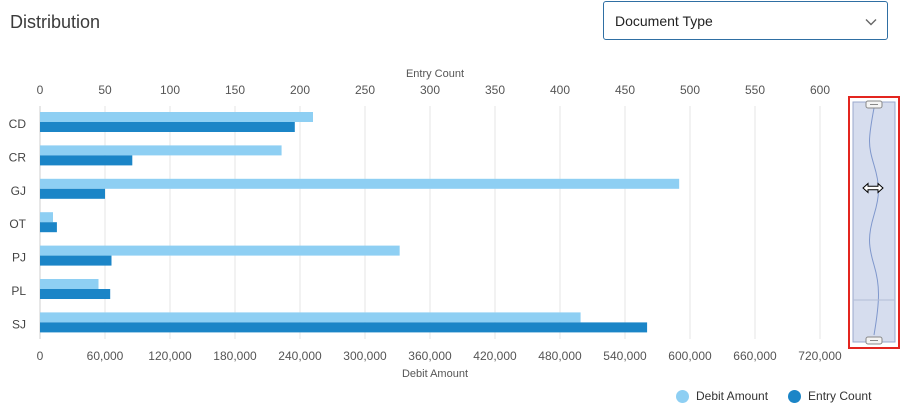  I want to click on bottom-tick-label: 480,000, so click(560, 356).